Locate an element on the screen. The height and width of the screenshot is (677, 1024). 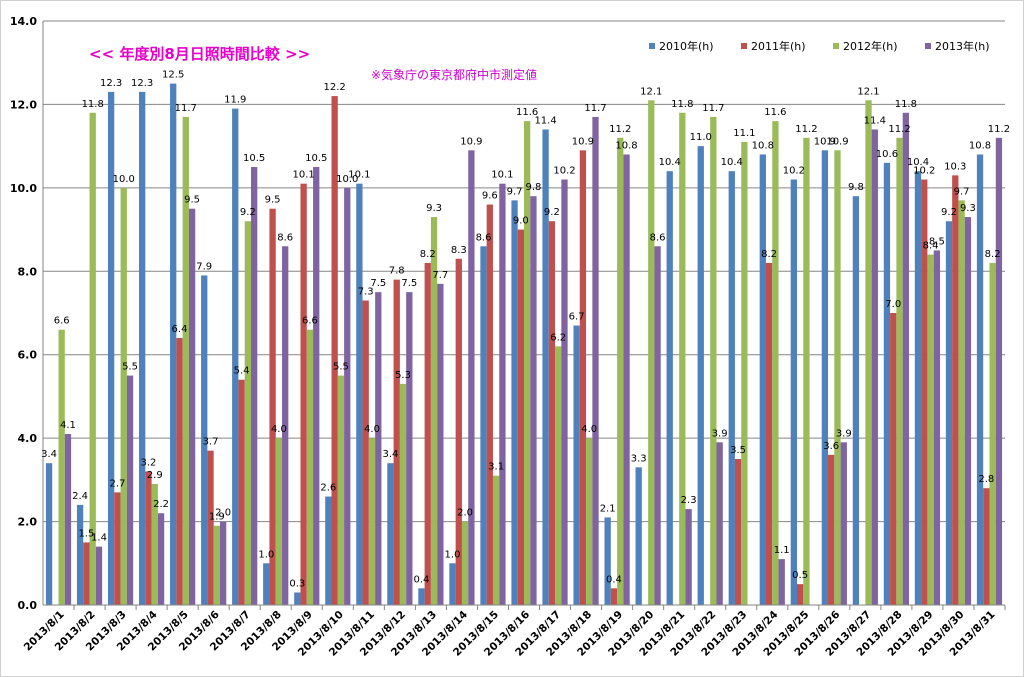
data-label: 3.2 is located at coordinates (149, 463).